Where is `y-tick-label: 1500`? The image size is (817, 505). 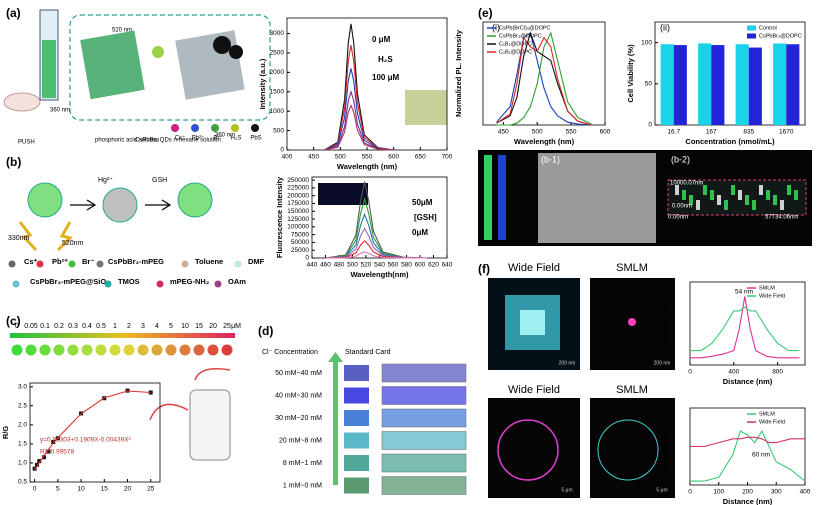 y-tick-label: 1500 is located at coordinates (277, 91).